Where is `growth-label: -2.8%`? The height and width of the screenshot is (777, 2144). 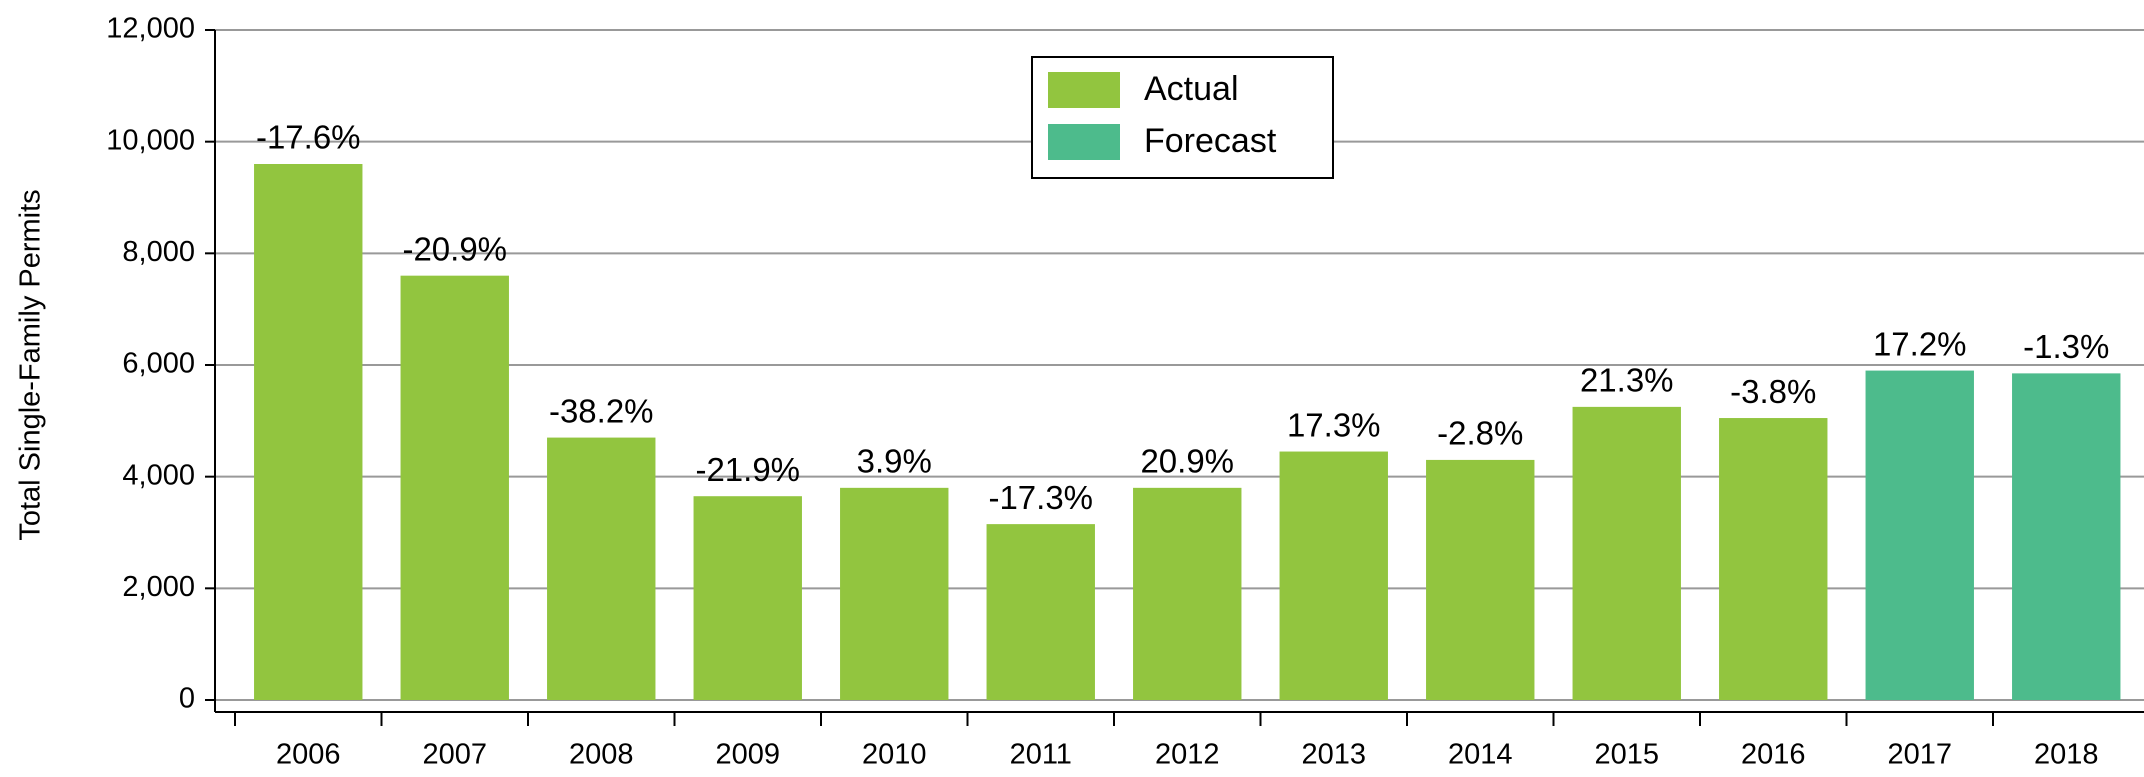
growth-label: -2.8% is located at coordinates (1480, 433).